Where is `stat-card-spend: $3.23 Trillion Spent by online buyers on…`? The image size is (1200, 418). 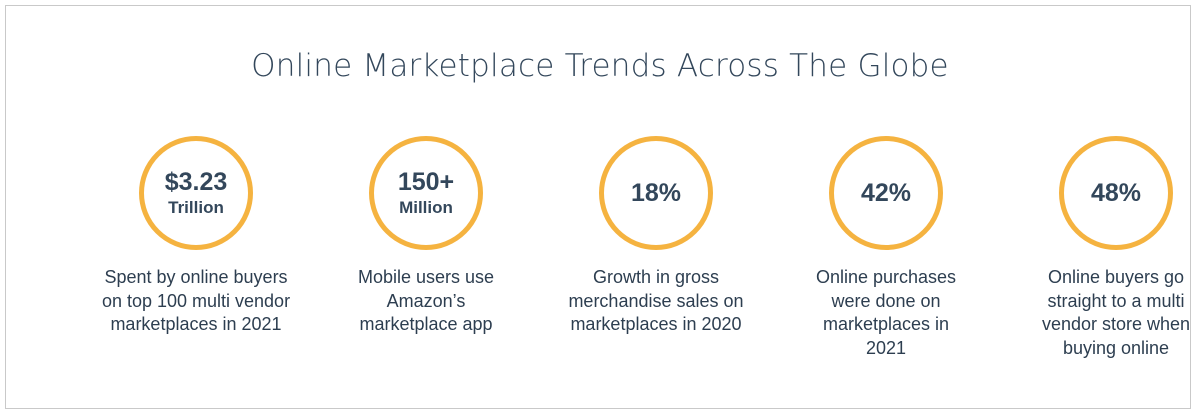 stat-card-spend: $3.23 Trillion Spent by online buyers on… is located at coordinates (196, 236).